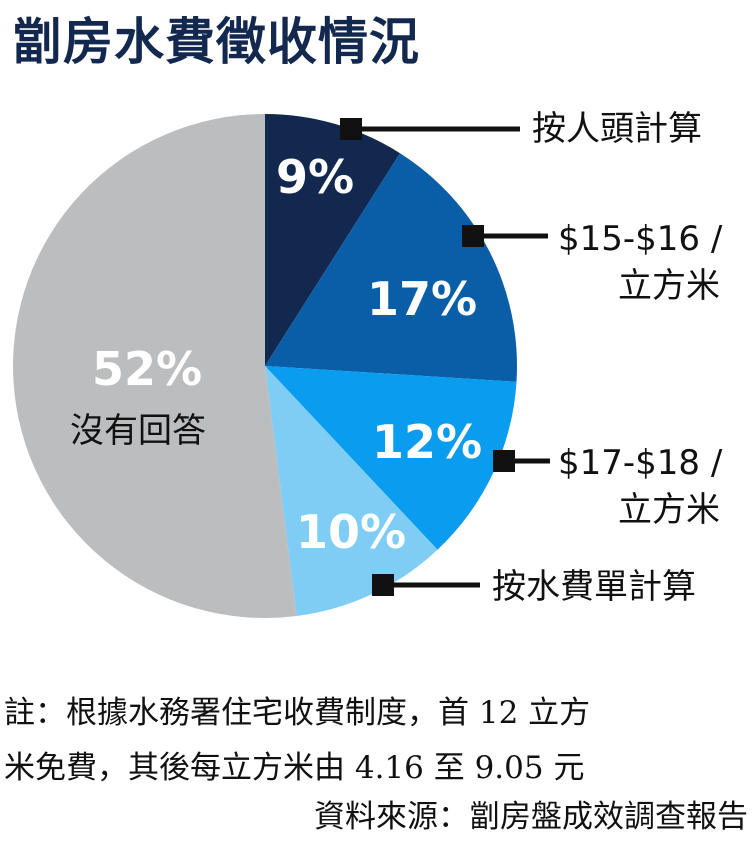  I want to click on source-line: 資料來源：劏房盤成效調查報告, so click(531, 817).